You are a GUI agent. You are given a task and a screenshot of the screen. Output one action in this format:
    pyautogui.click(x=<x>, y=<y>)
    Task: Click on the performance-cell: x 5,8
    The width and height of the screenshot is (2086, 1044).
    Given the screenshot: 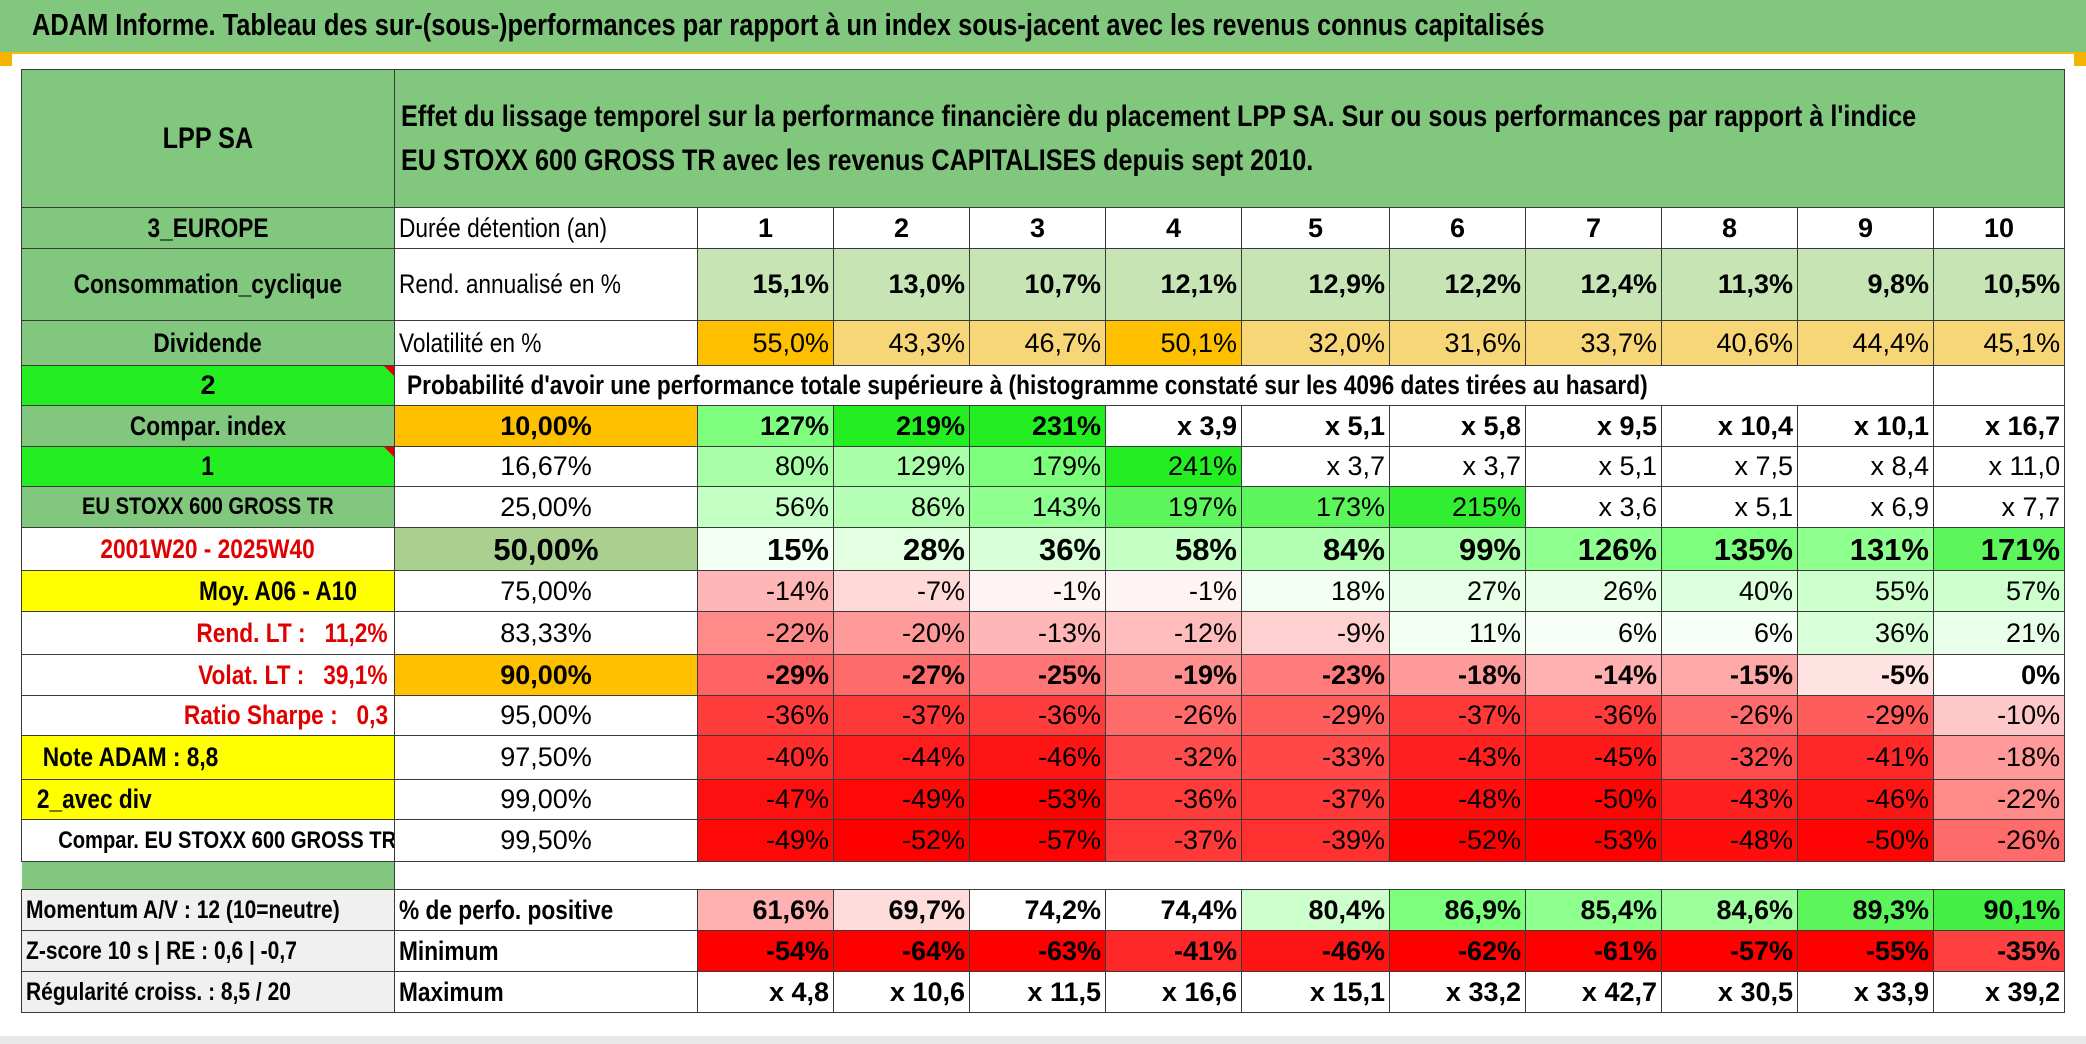 What is the action you would take?
    pyautogui.click(x=1457, y=426)
    